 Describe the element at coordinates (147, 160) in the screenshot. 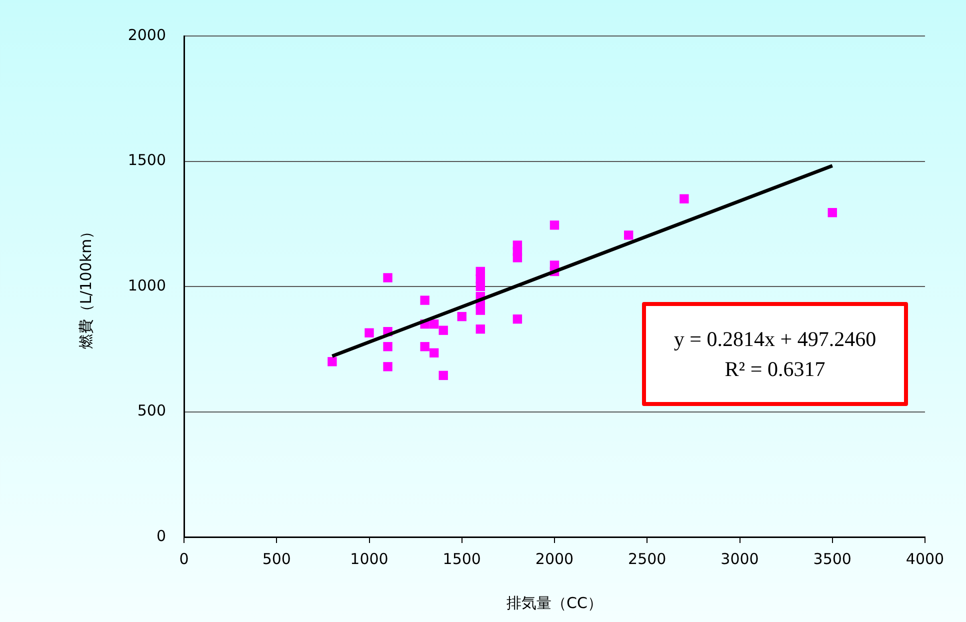

I see `y-tick-label: 1500` at that location.